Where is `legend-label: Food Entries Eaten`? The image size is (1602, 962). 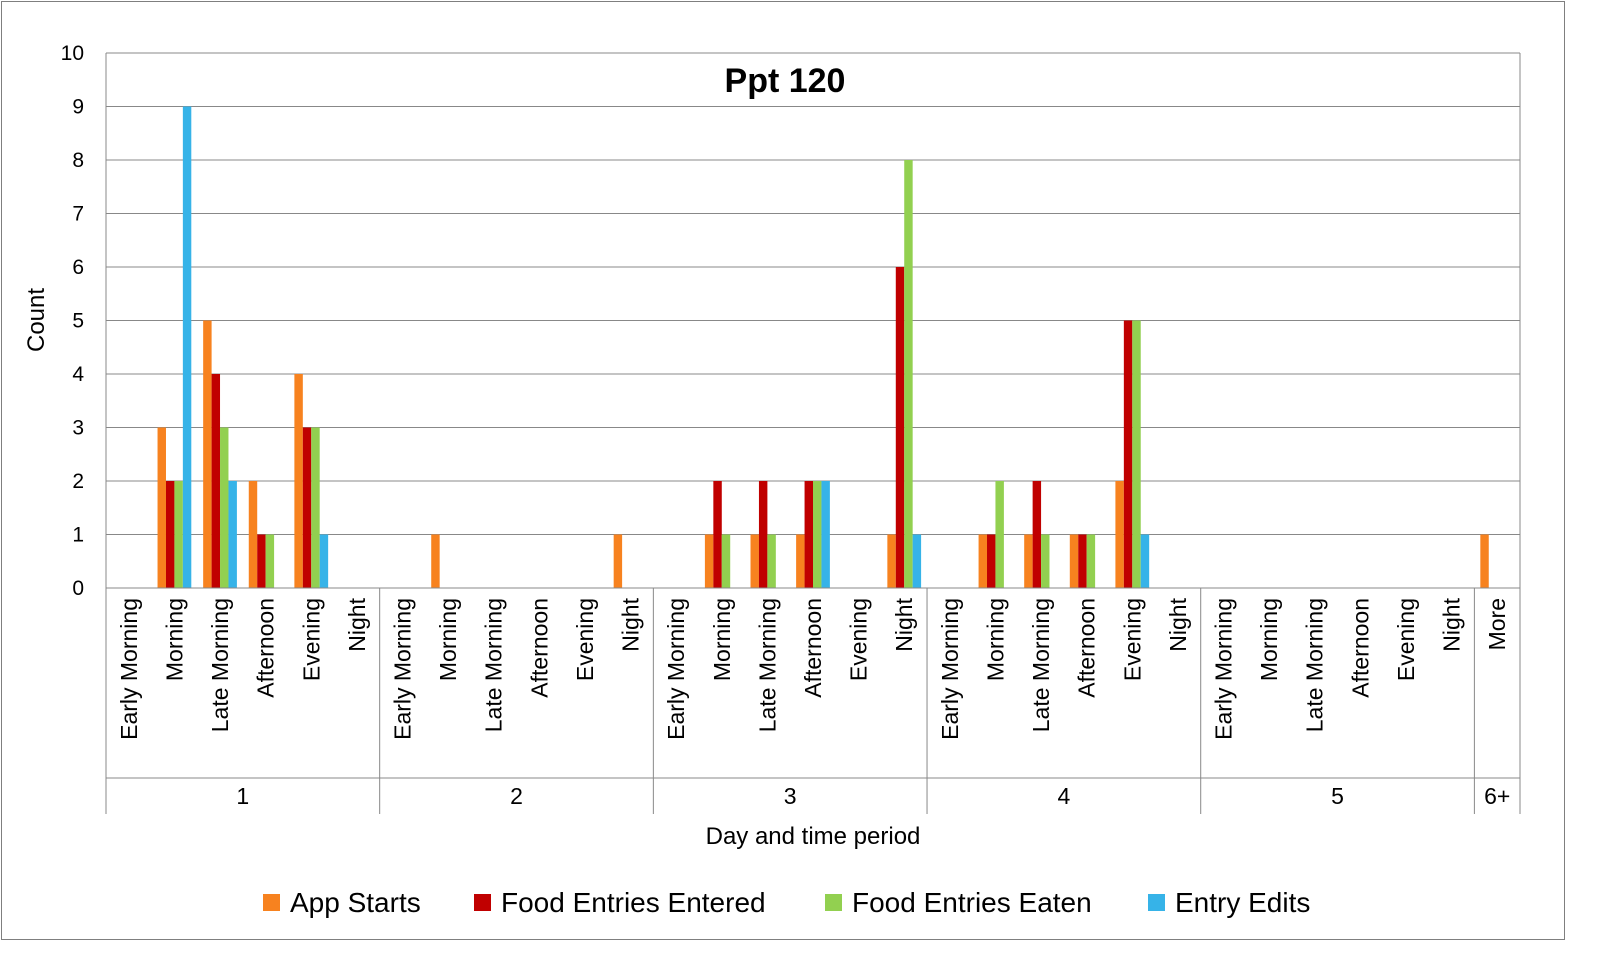
legend-label: Food Entries Eaten is located at coordinates (972, 902).